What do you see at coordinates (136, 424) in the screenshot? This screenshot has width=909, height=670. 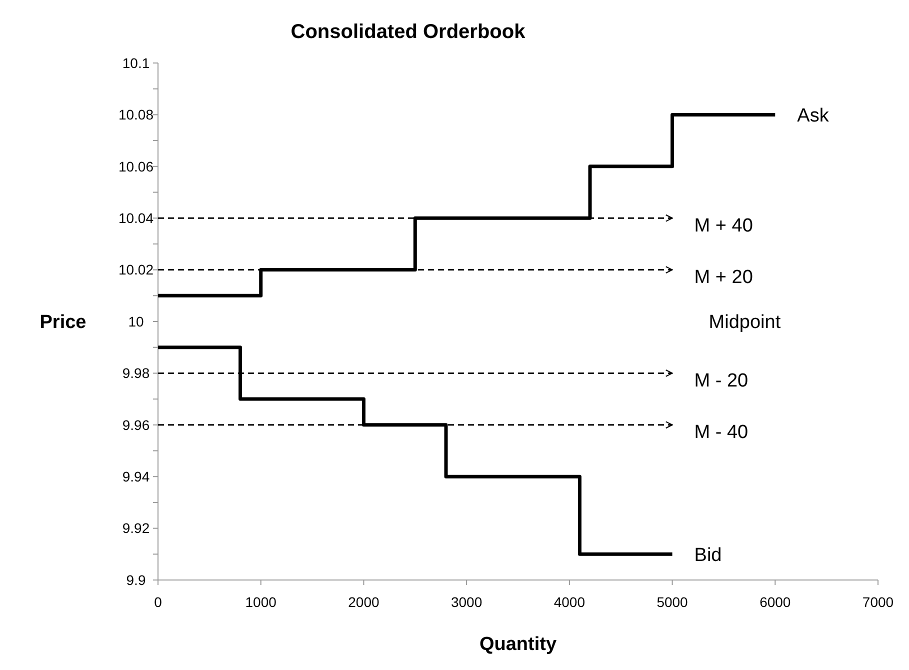 I see `y-tick-label: 9.96` at bounding box center [136, 424].